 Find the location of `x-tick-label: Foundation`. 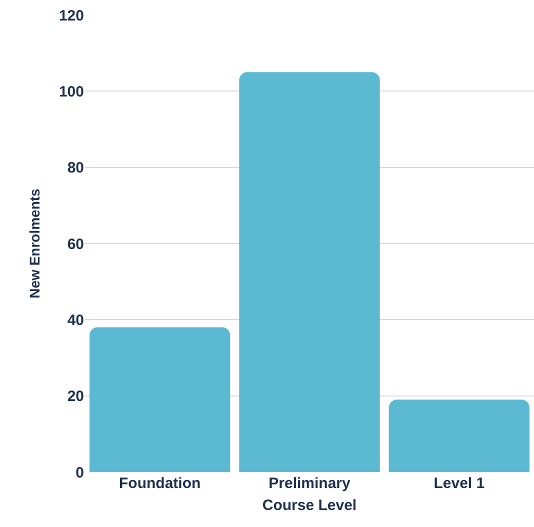

x-tick-label: Foundation is located at coordinates (160, 483).